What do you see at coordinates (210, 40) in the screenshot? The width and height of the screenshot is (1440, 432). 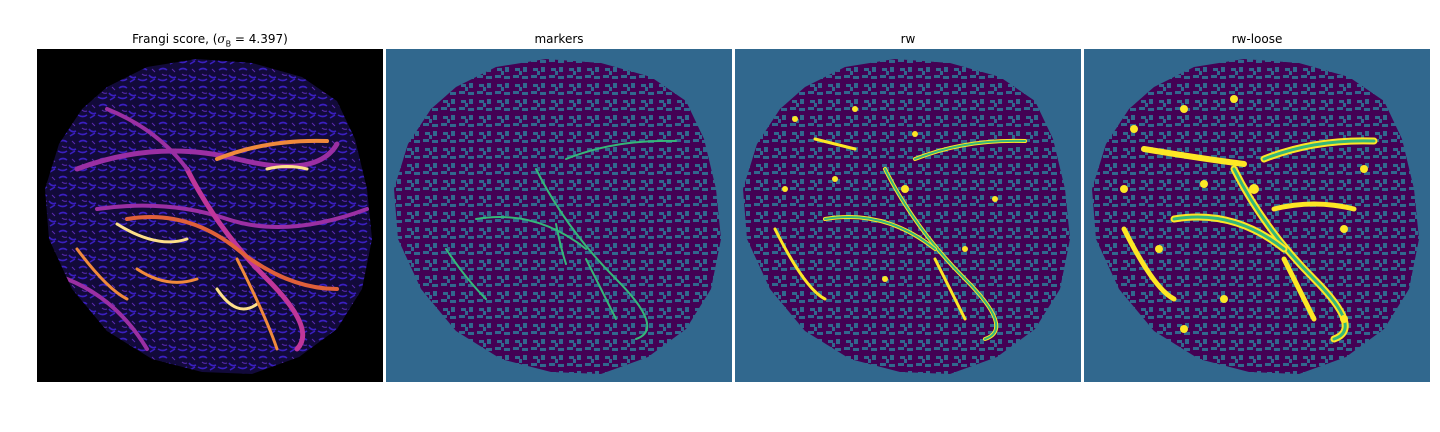 I see `frangi-panel-title: Frangi score, (σB = 4.397)` at bounding box center [210, 40].